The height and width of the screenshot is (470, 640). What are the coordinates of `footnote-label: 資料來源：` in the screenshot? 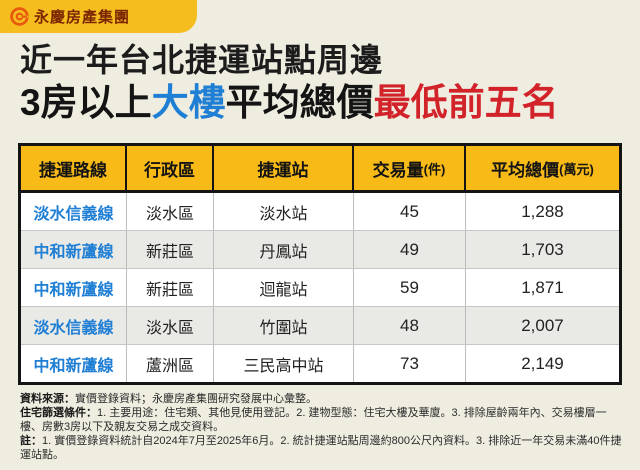 It's located at (47, 399).